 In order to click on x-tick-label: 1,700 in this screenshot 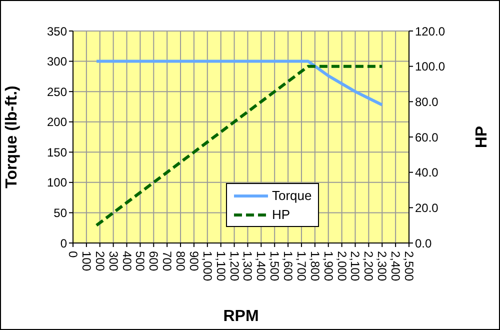, I will do `click(301, 266)`.